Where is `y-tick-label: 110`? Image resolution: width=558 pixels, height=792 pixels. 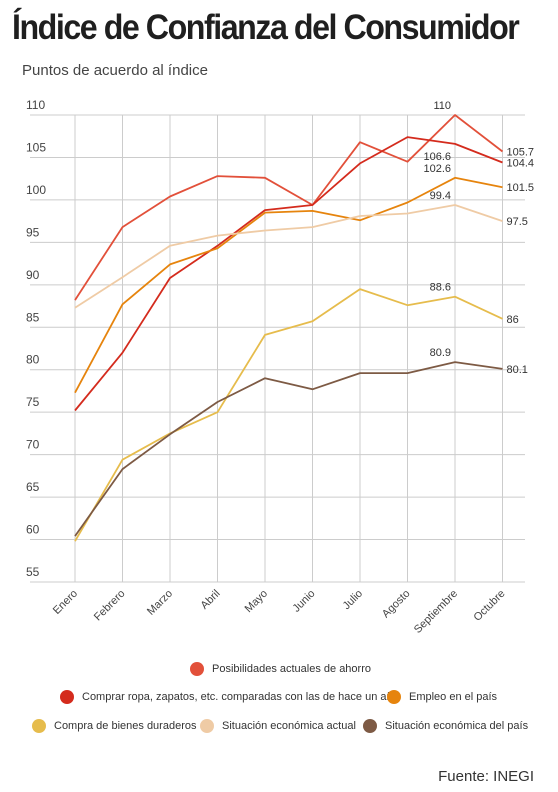
y-tick-label: 110 is located at coordinates (35, 105).